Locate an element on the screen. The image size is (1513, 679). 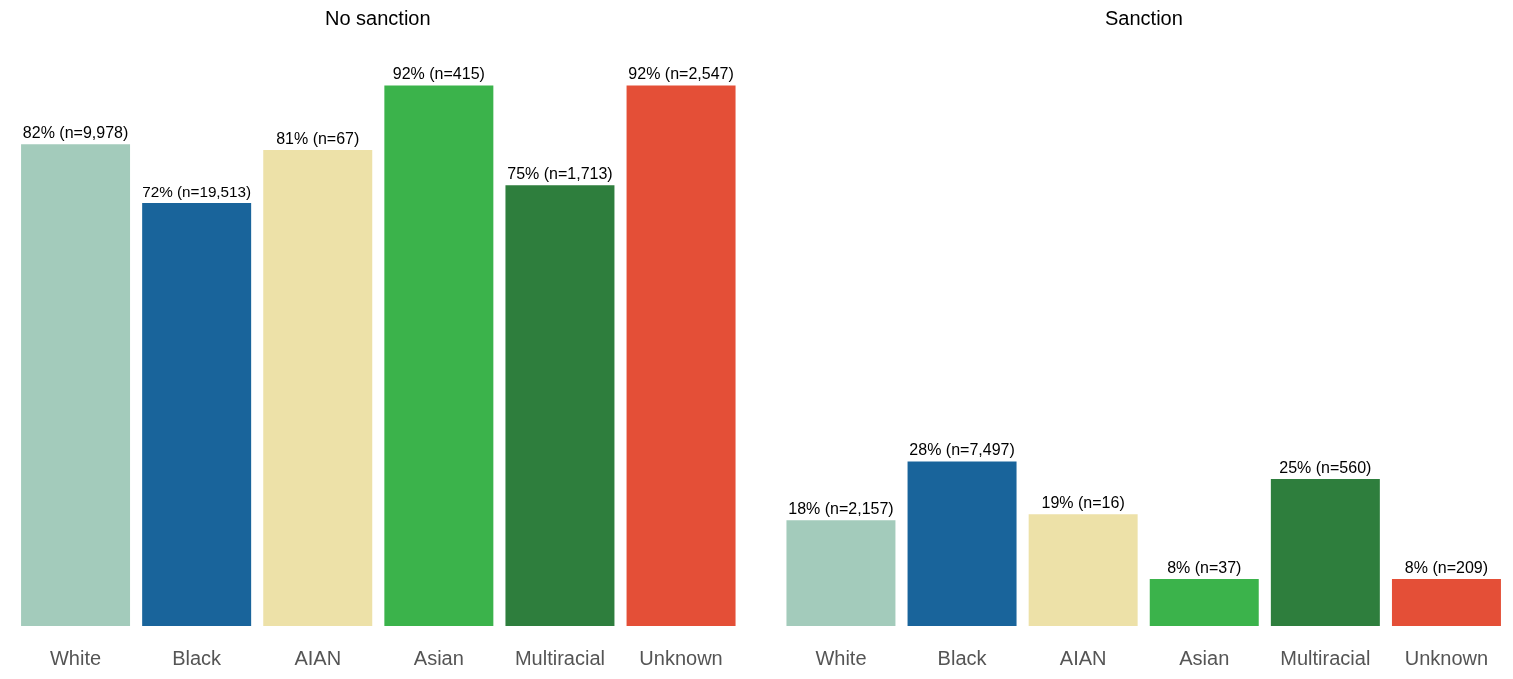
data-label: 72% (n=19,513) is located at coordinates (197, 192).